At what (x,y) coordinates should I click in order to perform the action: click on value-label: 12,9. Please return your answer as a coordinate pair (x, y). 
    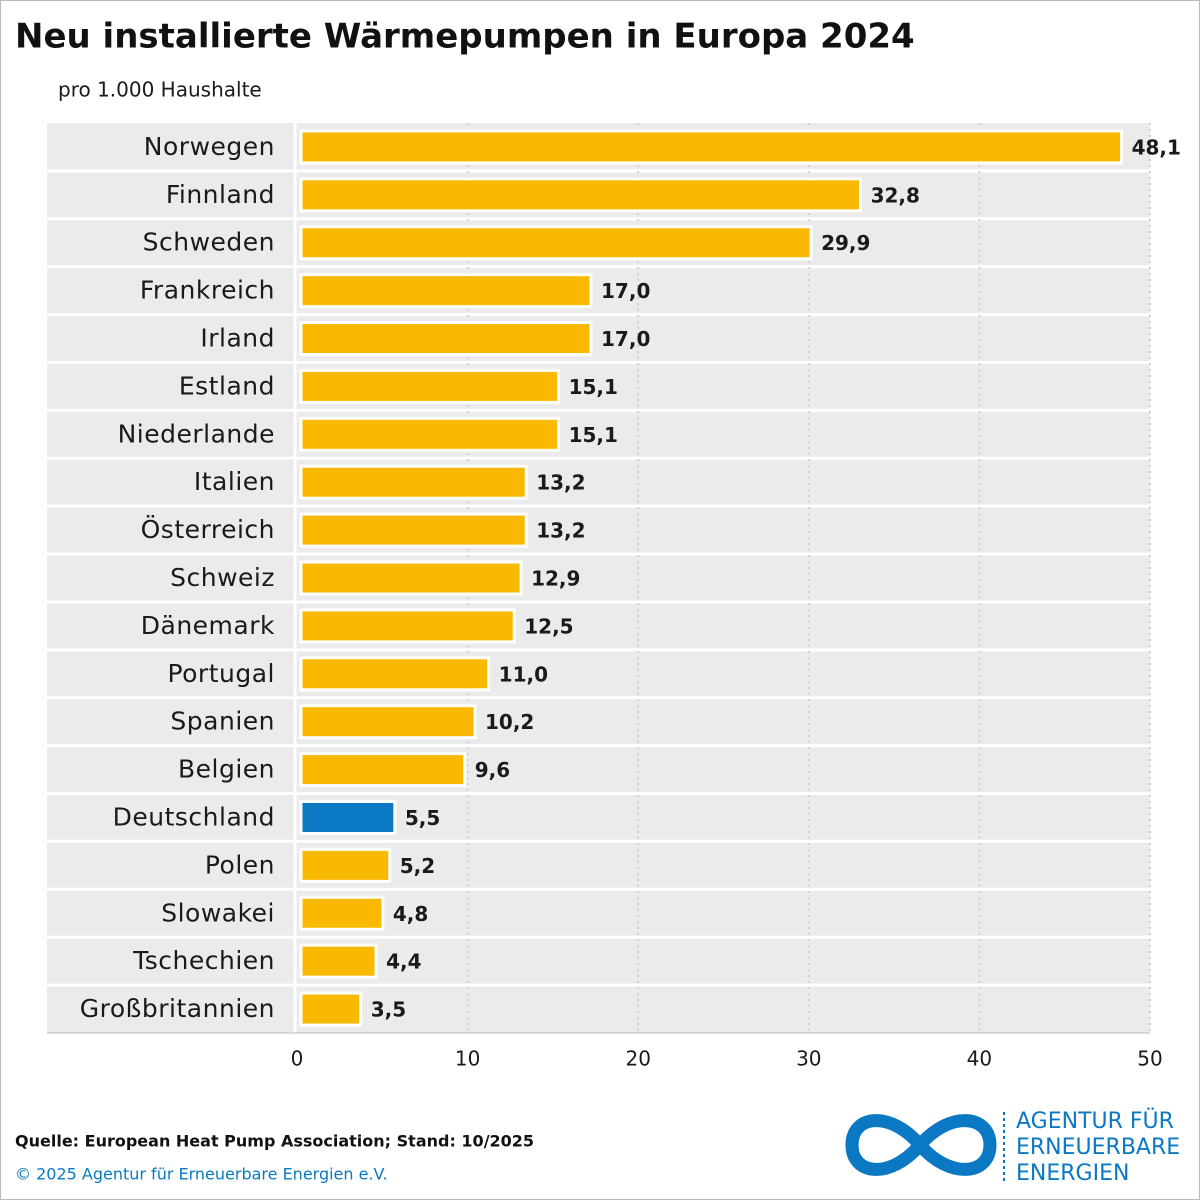
    Looking at the image, I should click on (555, 579).